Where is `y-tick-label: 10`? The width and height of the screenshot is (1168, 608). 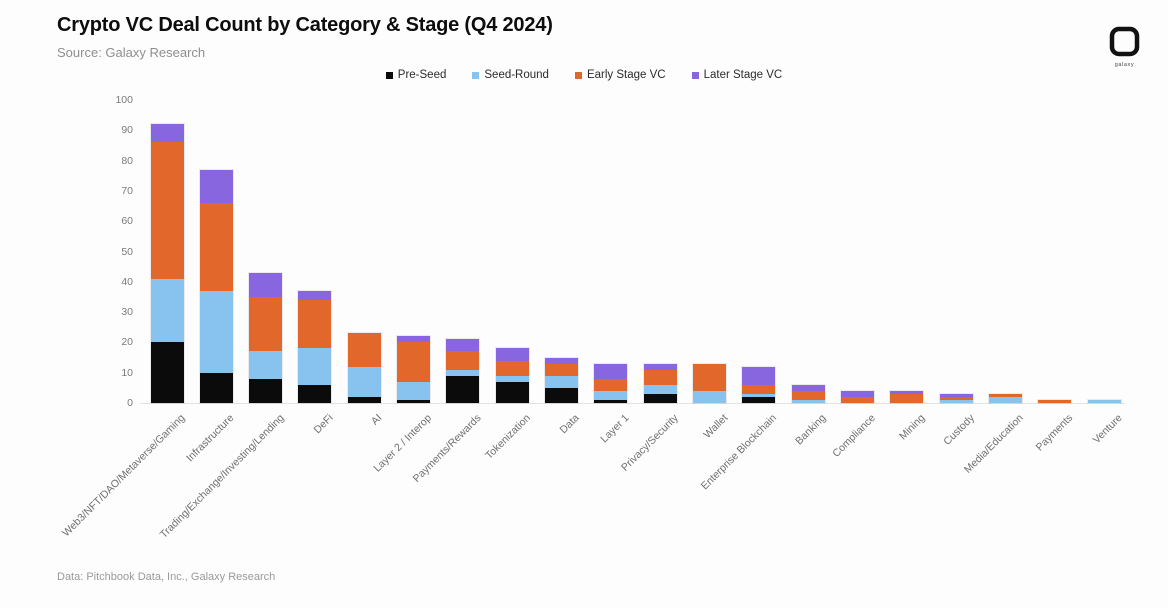
y-tick-label: 10 is located at coordinates (127, 372).